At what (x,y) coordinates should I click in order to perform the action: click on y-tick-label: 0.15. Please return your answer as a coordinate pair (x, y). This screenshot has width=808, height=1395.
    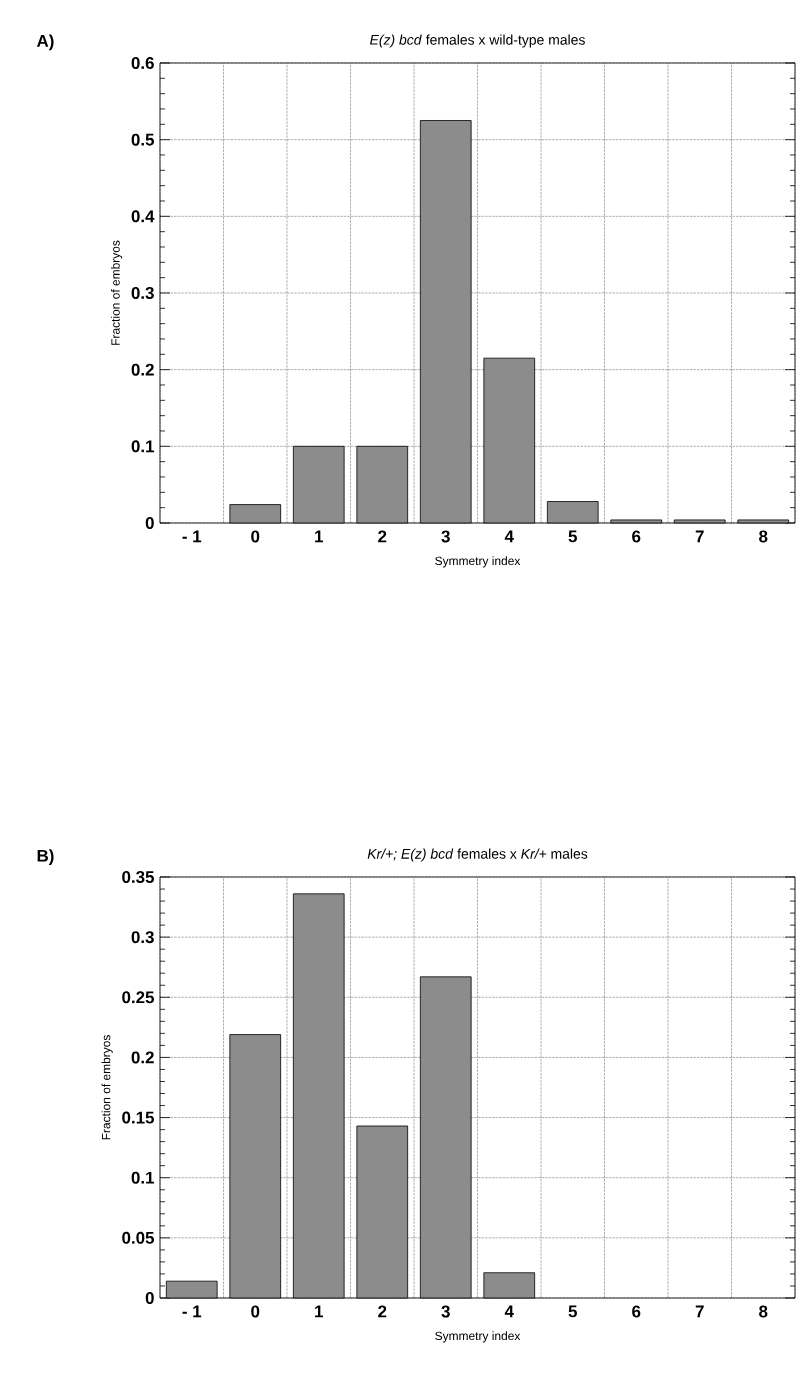
    Looking at the image, I should click on (138, 1117).